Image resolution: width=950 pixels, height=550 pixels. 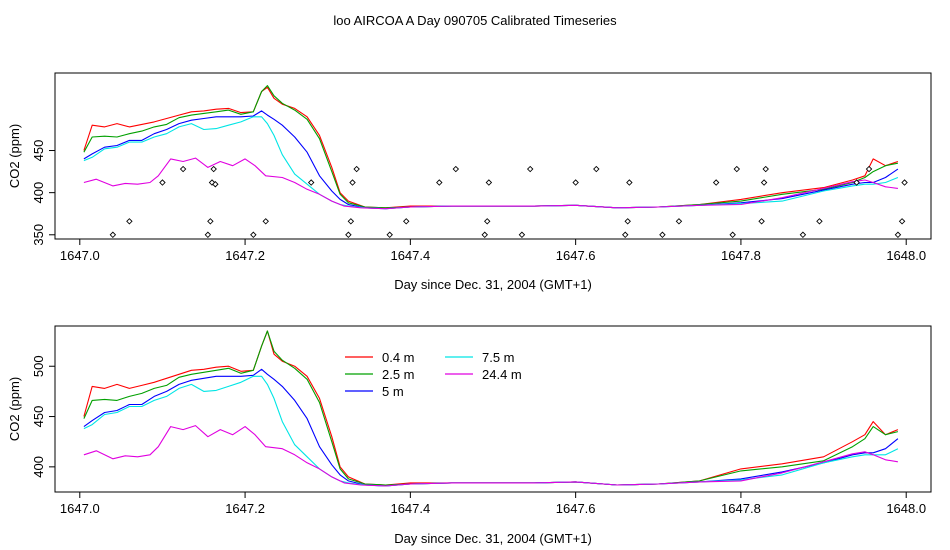 I want to click on bottom-x-tick-label: 1647.4, so click(x=410, y=508).